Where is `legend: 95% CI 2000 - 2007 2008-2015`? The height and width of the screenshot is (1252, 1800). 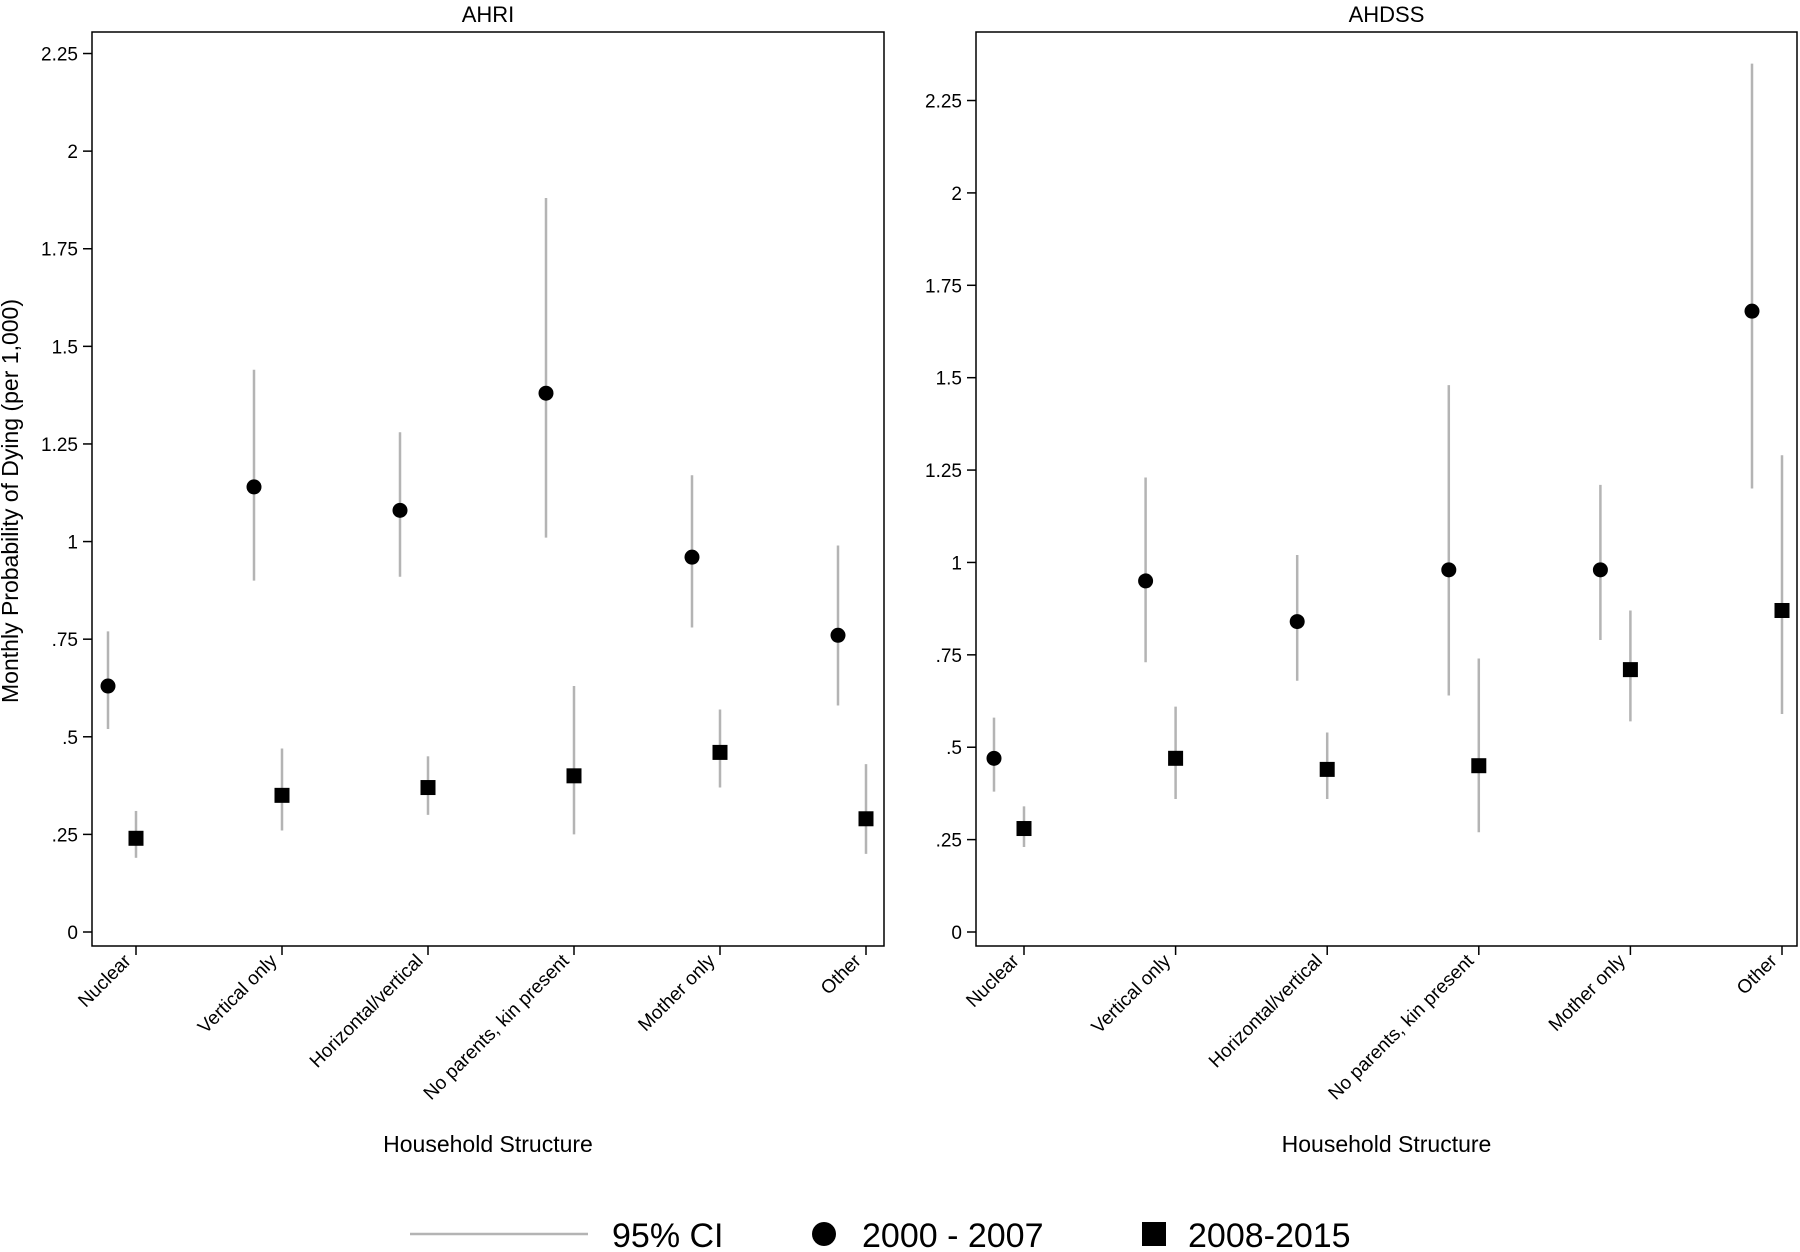
legend: 95% CI 2000 - 2007 2008-2015 is located at coordinates (880, 1234).